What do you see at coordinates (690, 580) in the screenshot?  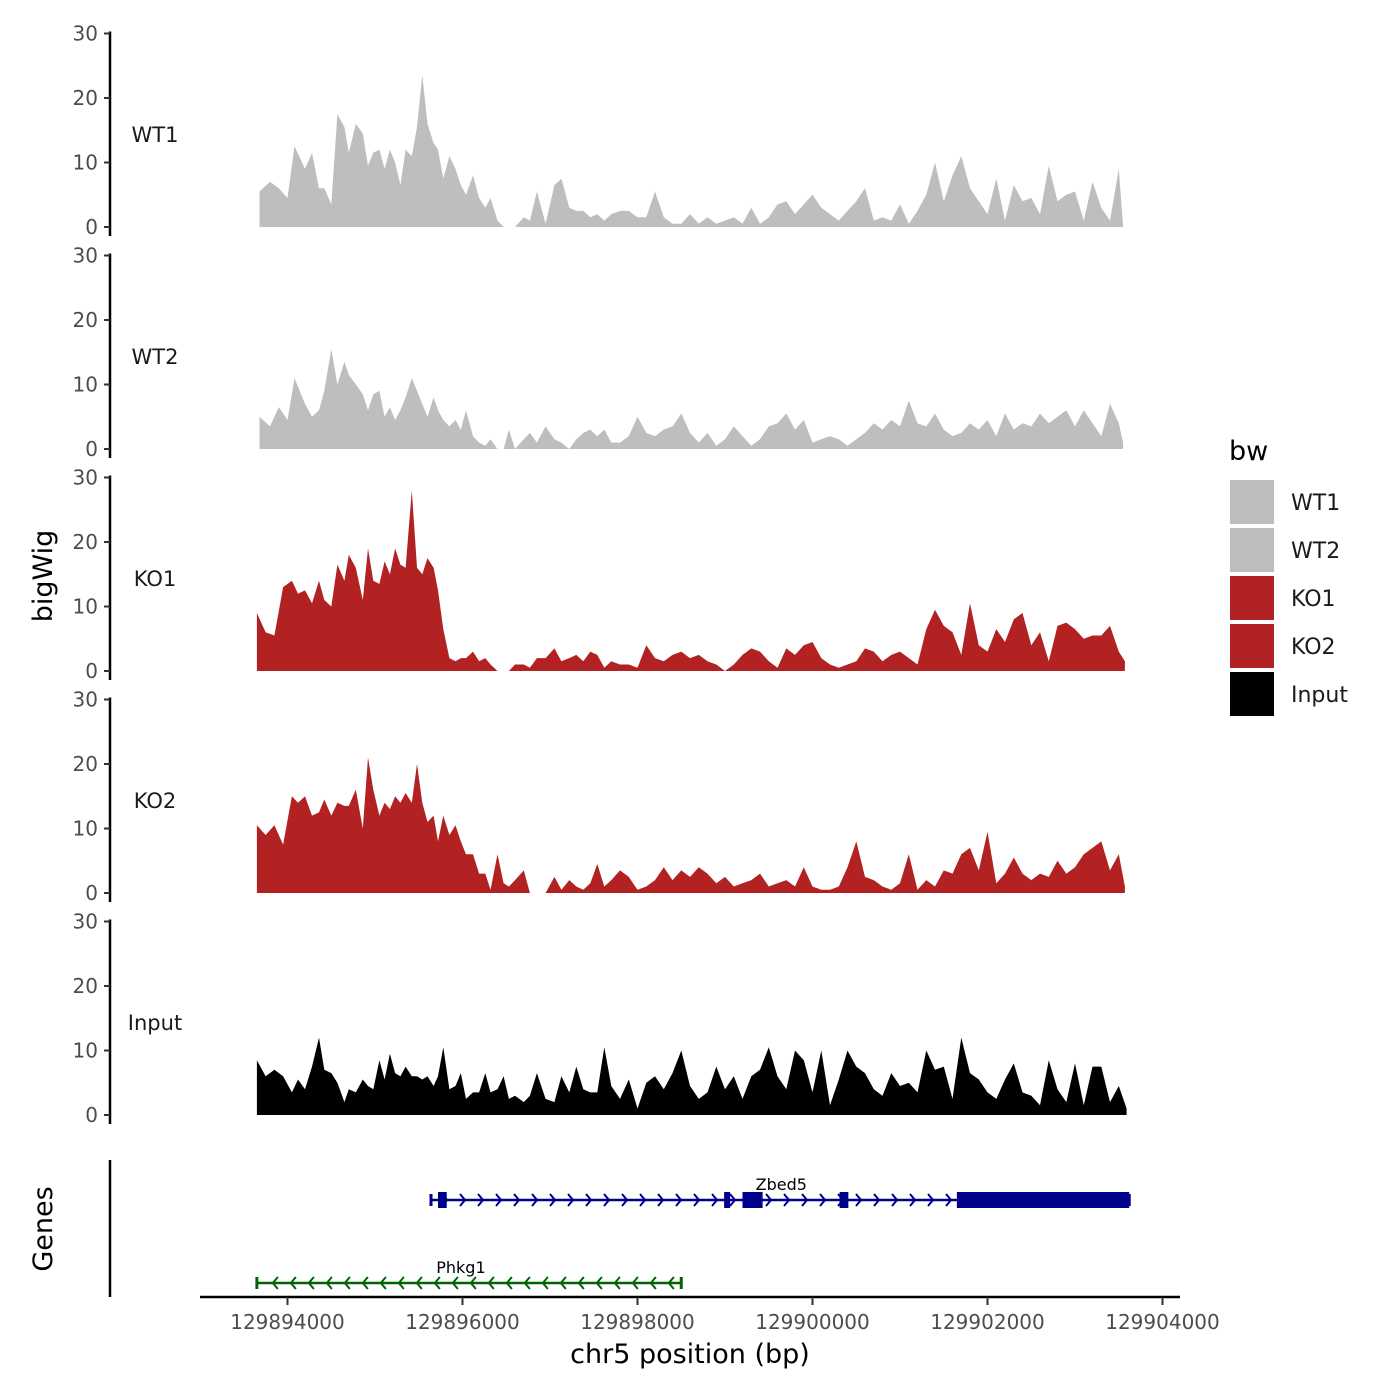 I see `area-ko1` at bounding box center [690, 580].